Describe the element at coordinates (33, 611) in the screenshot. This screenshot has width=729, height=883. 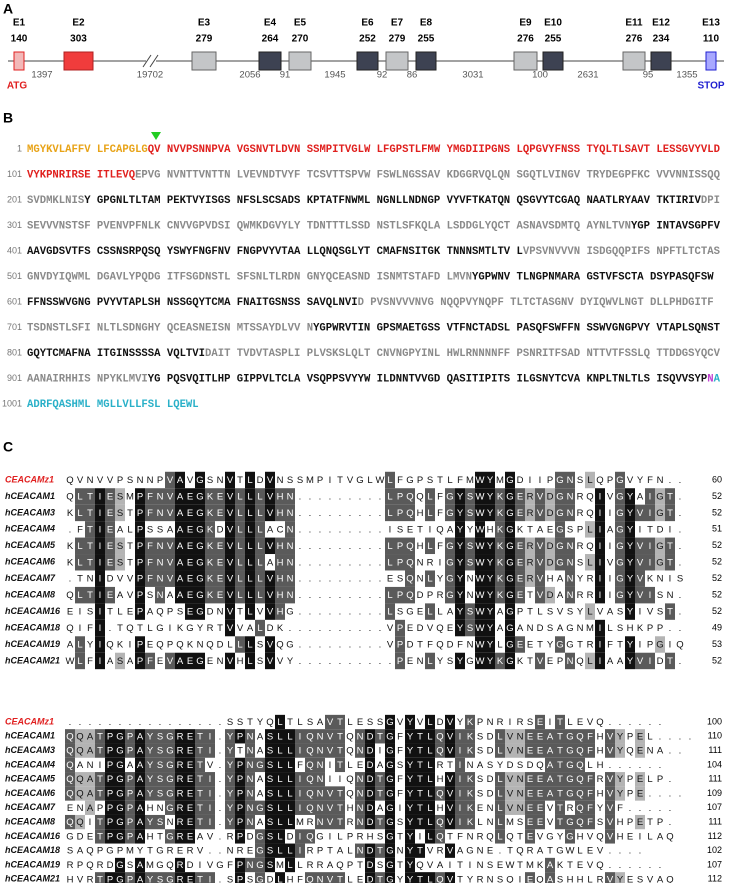
I see `sequence-name: hCEACAM16` at that location.